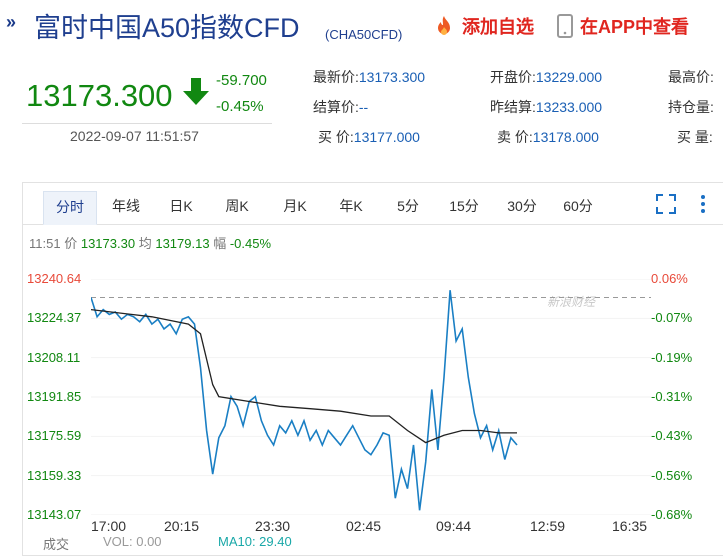 Image resolution: width=723 pixels, height=556 pixels. Describe the element at coordinates (373, 204) in the screenshot. I see `period-tabs: 分时 年线 日K 周K 月K 年K 5分 15分 30分 60分` at that location.